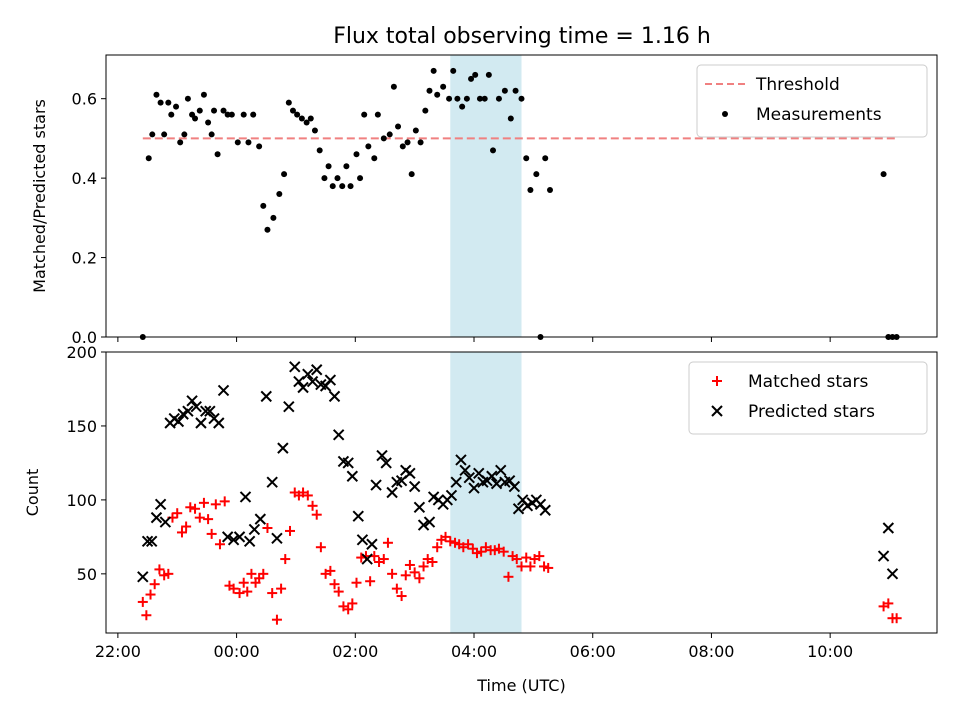  I want to click on bottom-x-tick-label: 02:00, so click(355, 651).